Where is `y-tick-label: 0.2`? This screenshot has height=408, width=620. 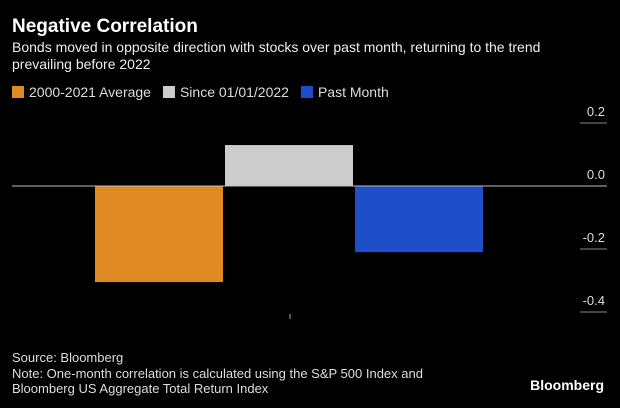
y-tick-label: 0.2 is located at coordinates (596, 111).